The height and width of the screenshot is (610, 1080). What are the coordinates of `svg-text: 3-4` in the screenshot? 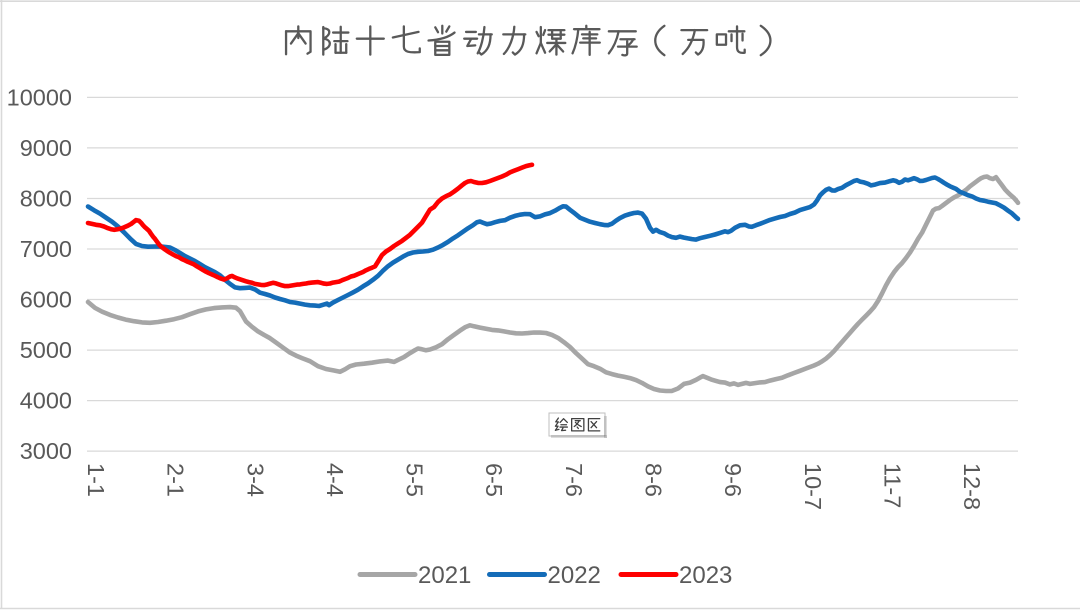 It's located at (255, 480).